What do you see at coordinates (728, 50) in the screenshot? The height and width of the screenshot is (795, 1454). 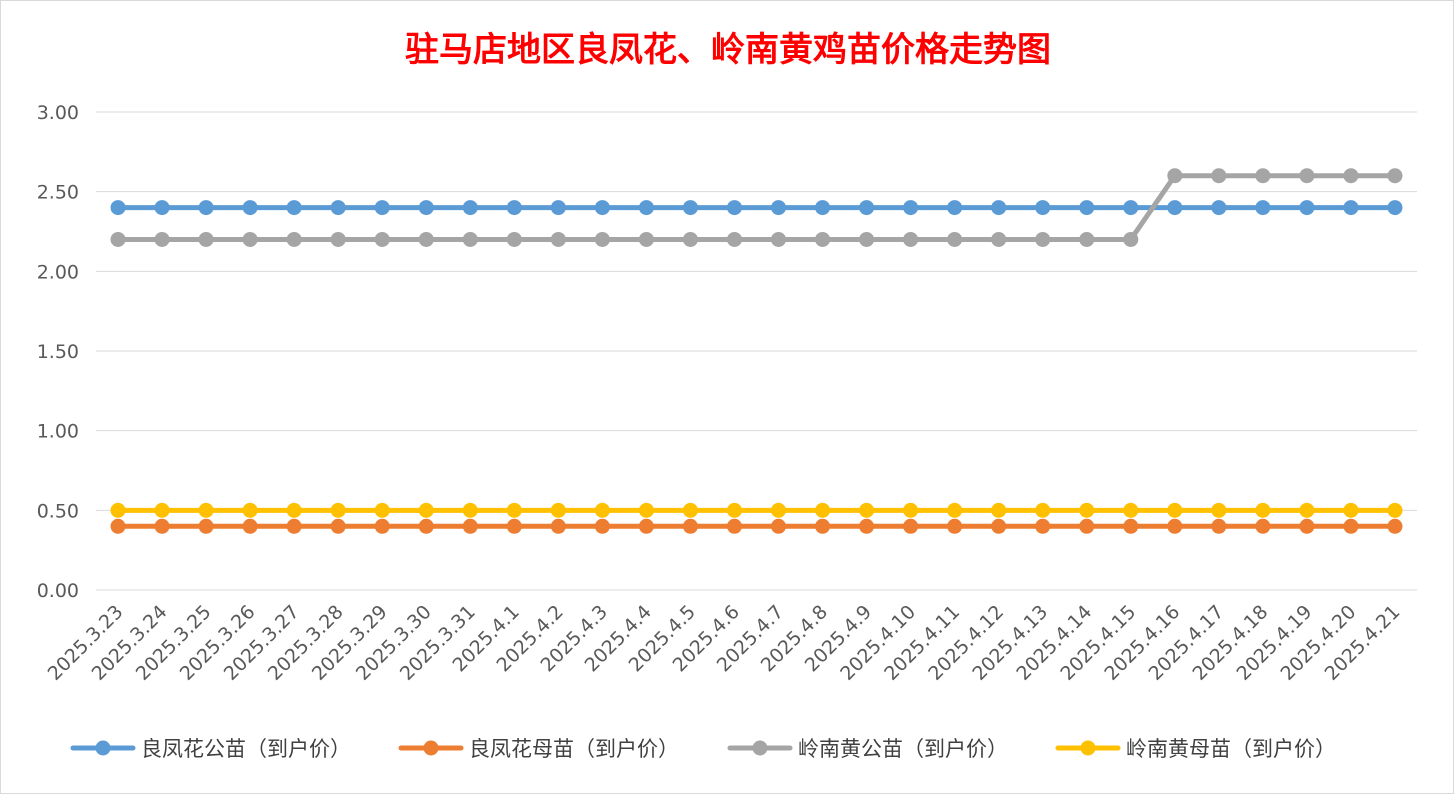 I see `chart-title: 驻马店地区良凤花、岭南黄鸡苗价格走势图` at bounding box center [728, 50].